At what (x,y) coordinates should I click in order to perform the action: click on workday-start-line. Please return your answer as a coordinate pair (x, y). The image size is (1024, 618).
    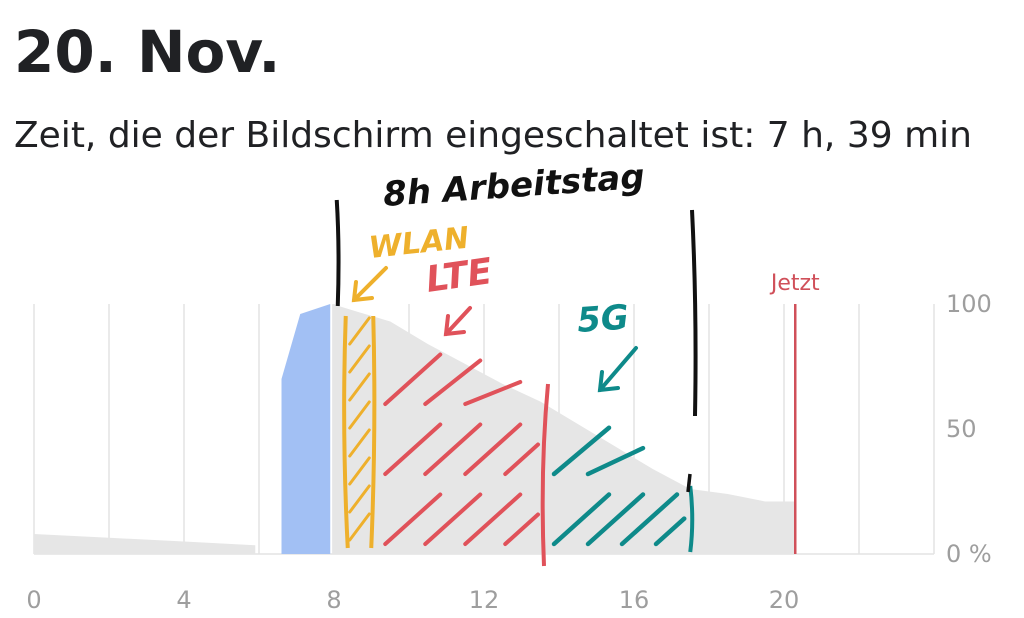
    Looking at the image, I should click on (337, 253).